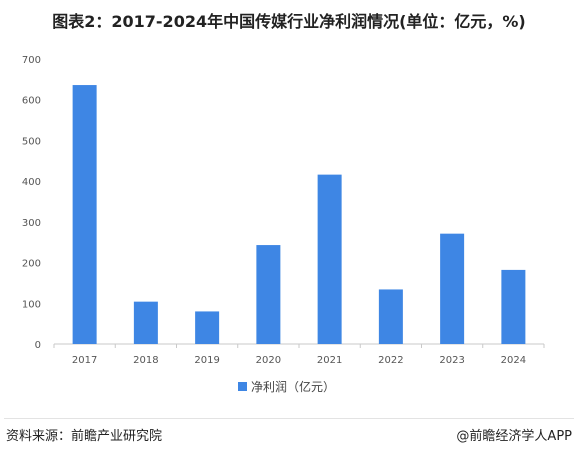 The image size is (578, 450). I want to click on x-tick-label: 2017, so click(84, 360).